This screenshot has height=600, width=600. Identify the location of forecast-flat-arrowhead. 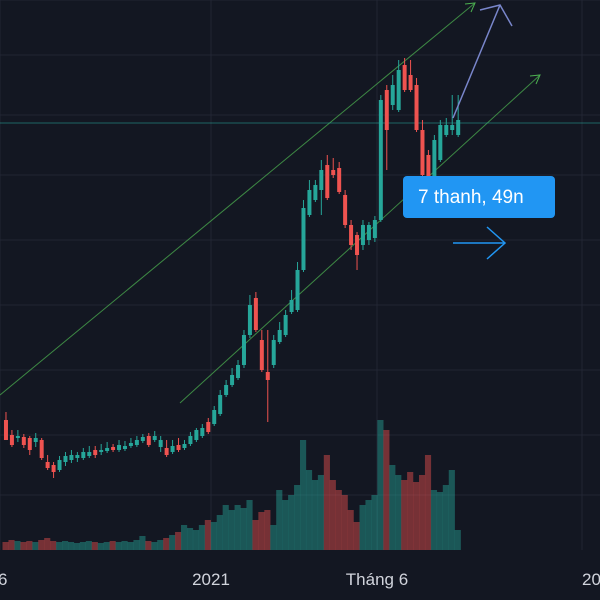
(496, 243).